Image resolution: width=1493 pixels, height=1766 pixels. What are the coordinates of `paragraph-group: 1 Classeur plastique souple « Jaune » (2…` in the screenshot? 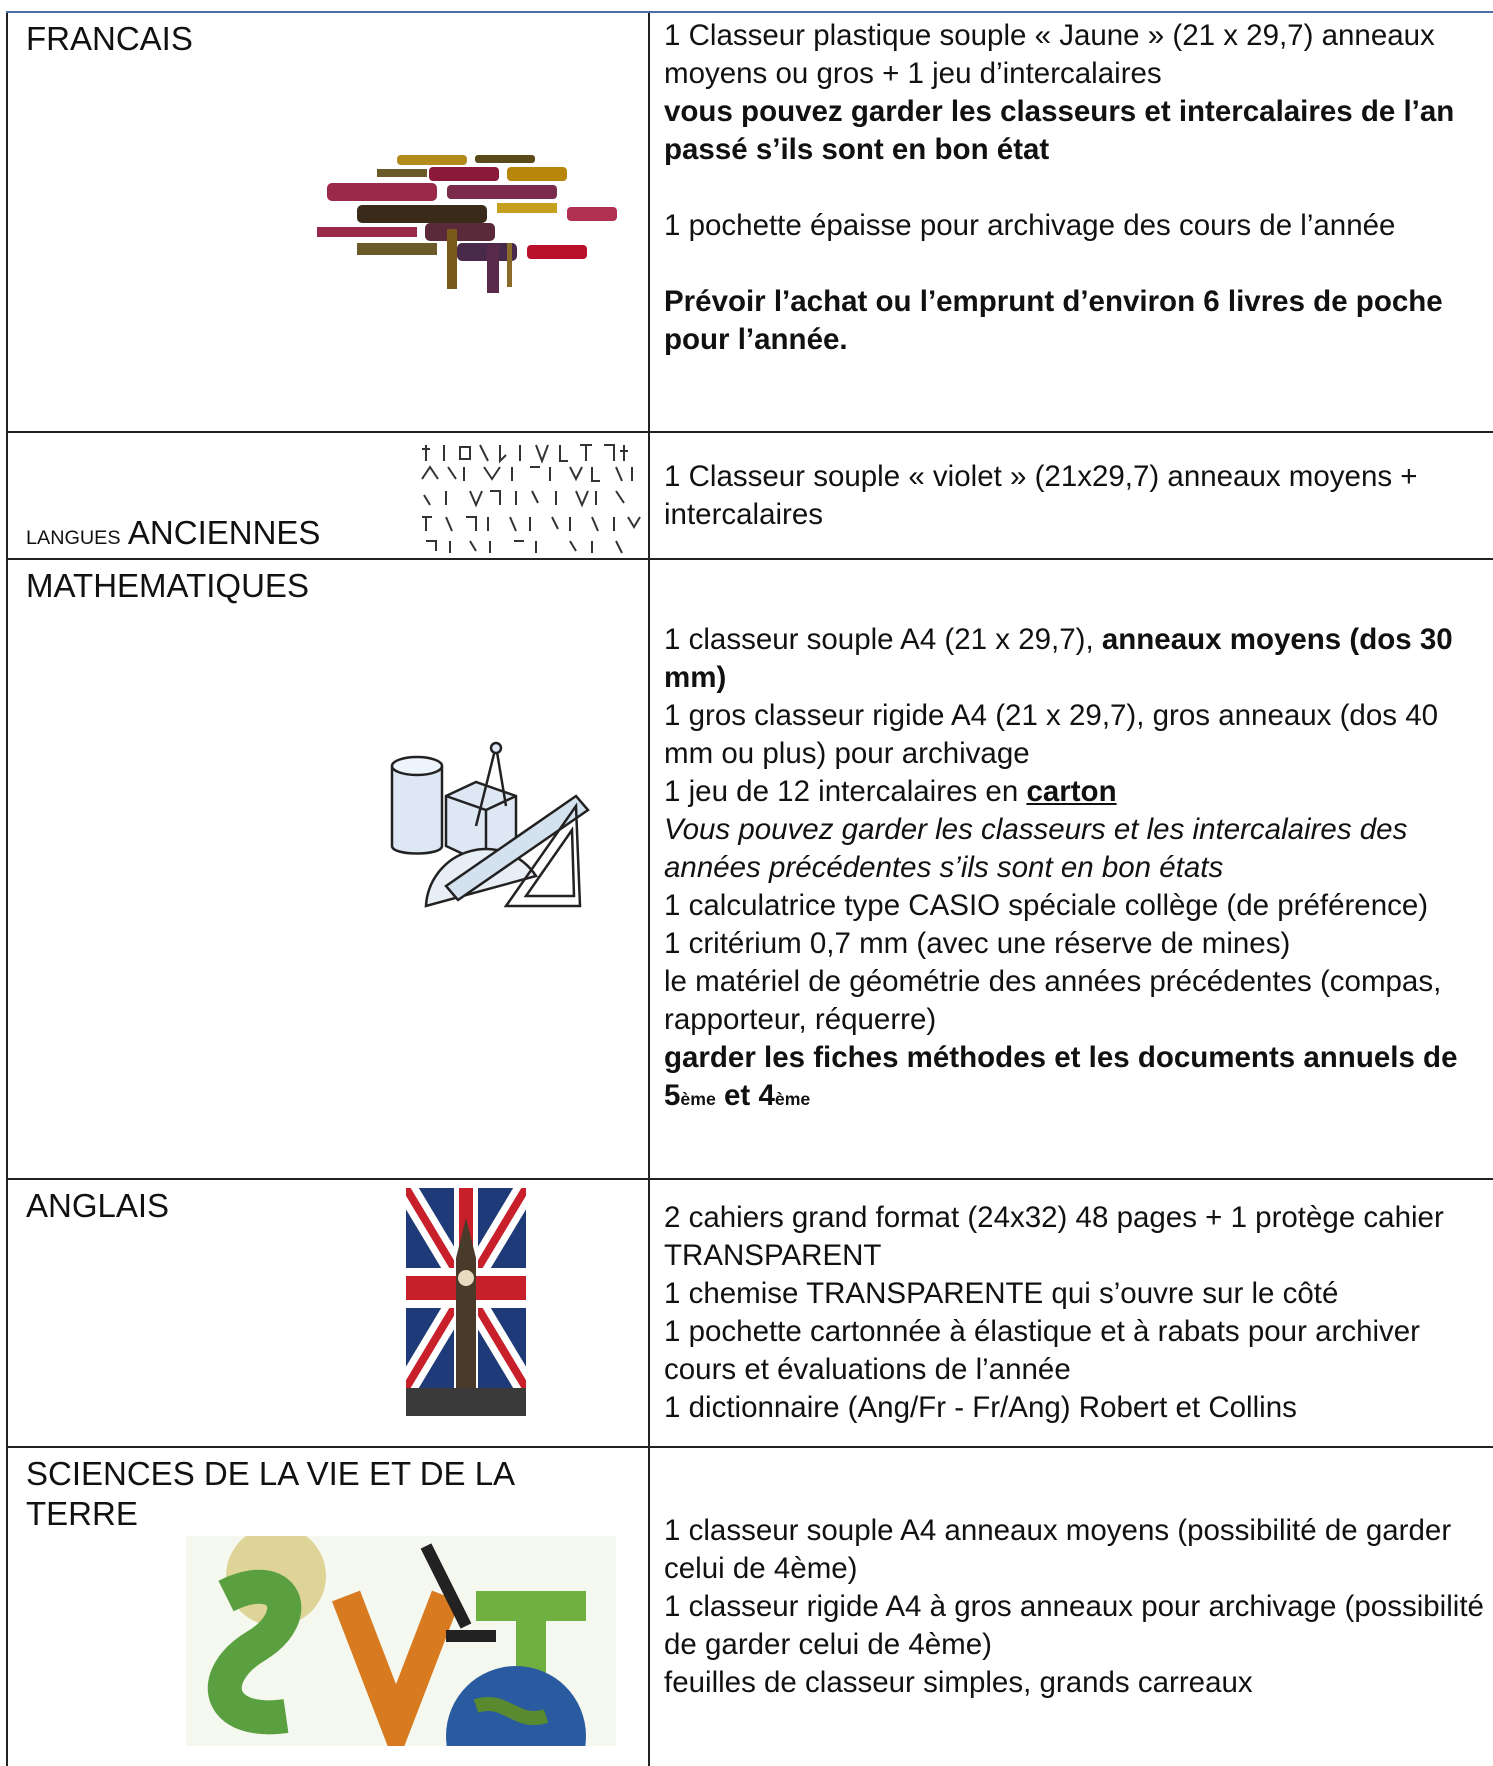 It's located at (1075, 93).